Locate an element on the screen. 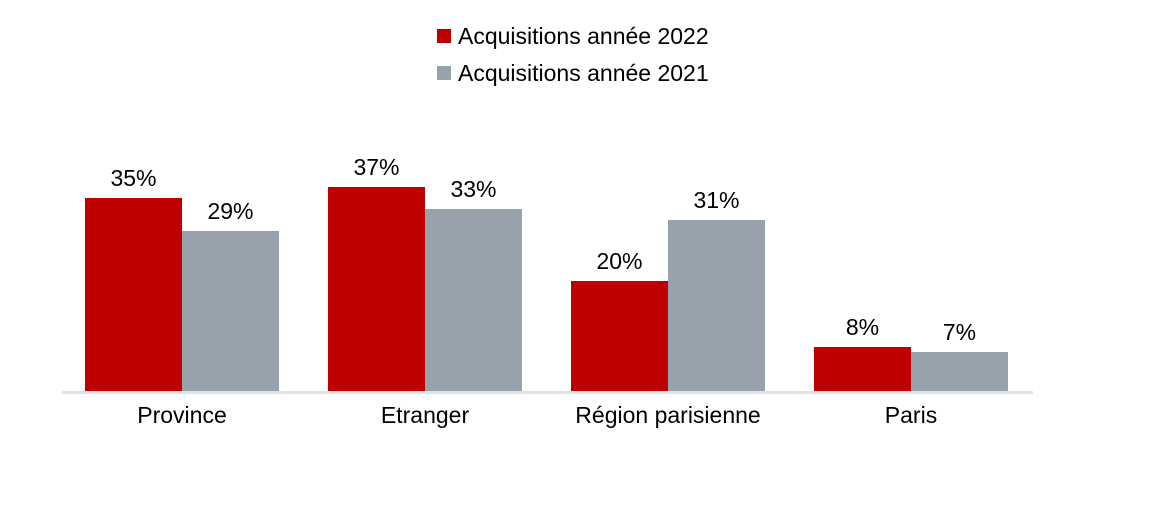 The width and height of the screenshot is (1166, 508). x-axis-category-label: Paris is located at coordinates (911, 415).